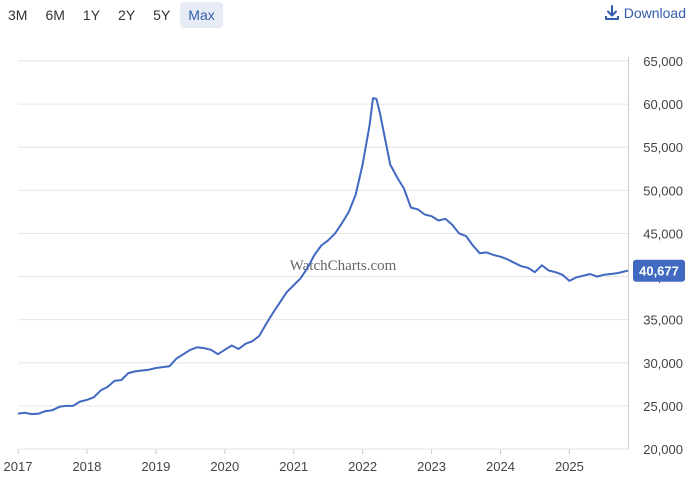 Image resolution: width=690 pixels, height=479 pixels. Describe the element at coordinates (55, 15) in the screenshot. I see `range-6m-button: 6M` at that location.